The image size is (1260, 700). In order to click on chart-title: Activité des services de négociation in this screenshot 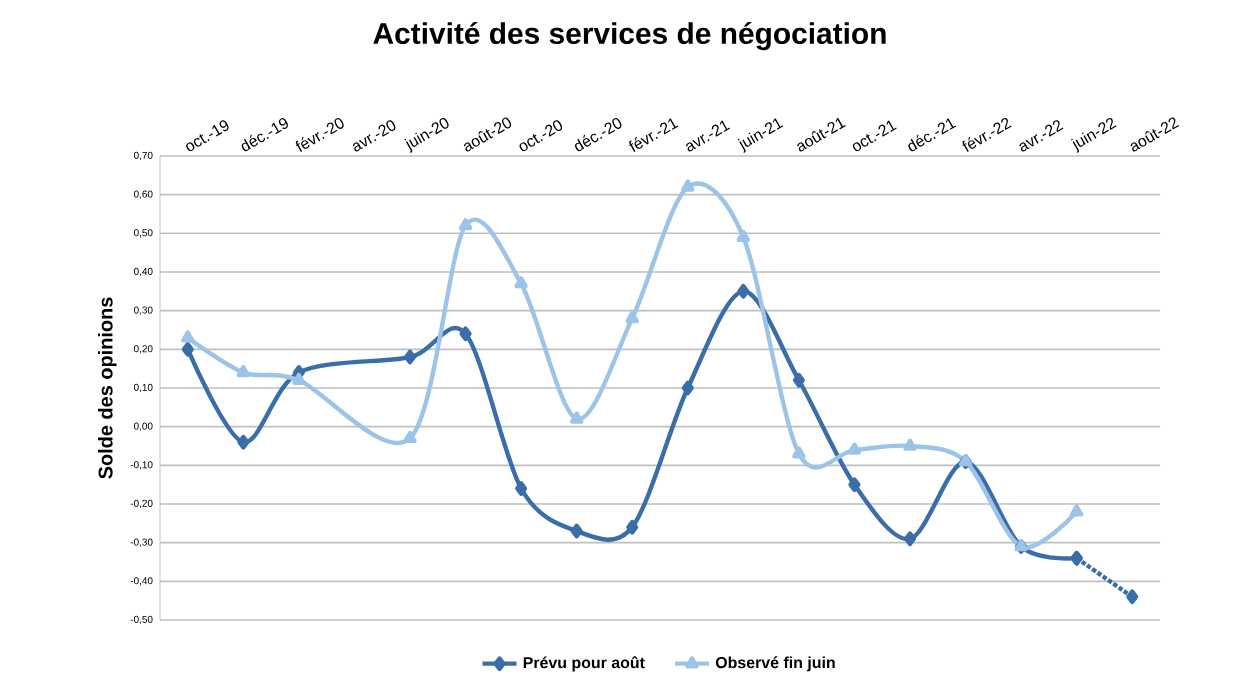, I will do `click(629, 36)`.